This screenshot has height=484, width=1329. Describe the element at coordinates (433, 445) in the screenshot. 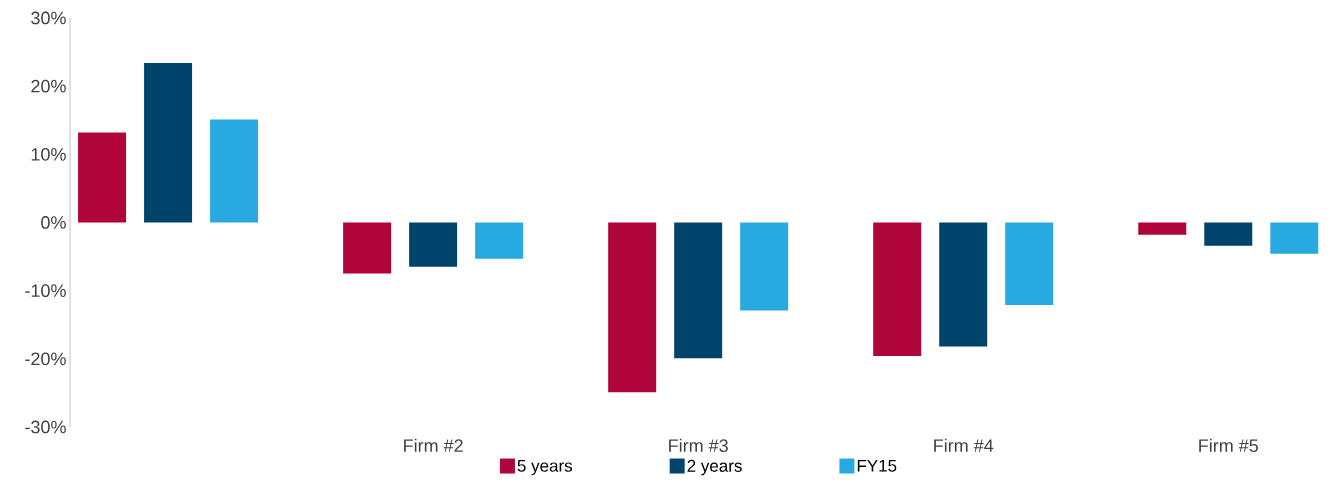

I see `x-tick-label: Firm #2` at that location.